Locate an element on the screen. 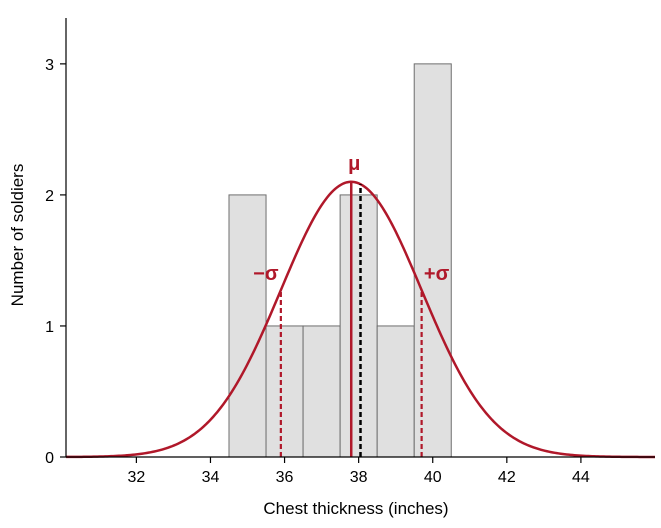 The height and width of the screenshot is (528, 661). y-tick-label: 2 is located at coordinates (49, 196).